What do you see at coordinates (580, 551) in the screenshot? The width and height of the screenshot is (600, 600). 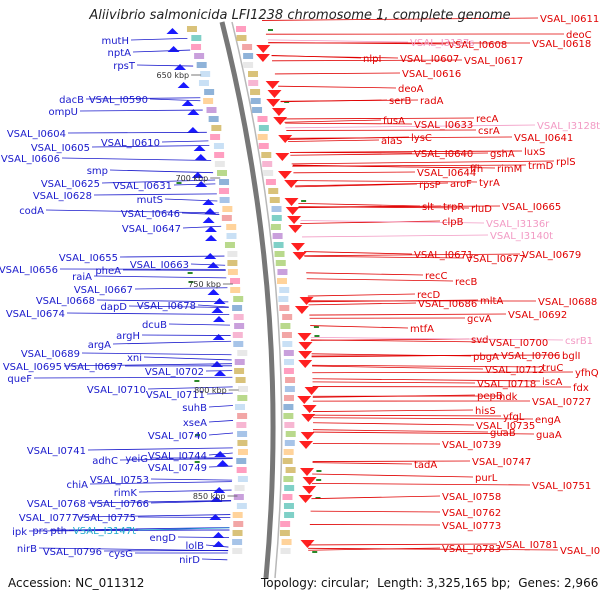 I see `gene-label: VSAL_I0782` at bounding box center [580, 551].